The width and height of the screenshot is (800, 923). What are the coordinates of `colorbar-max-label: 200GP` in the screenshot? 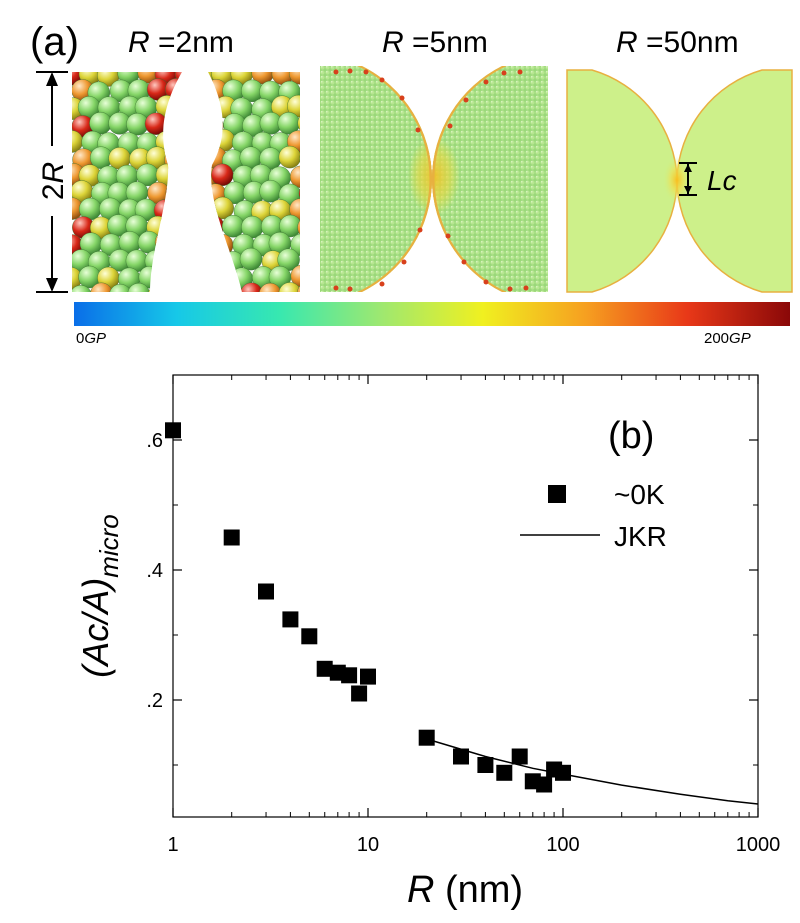 It's located at (727, 338).